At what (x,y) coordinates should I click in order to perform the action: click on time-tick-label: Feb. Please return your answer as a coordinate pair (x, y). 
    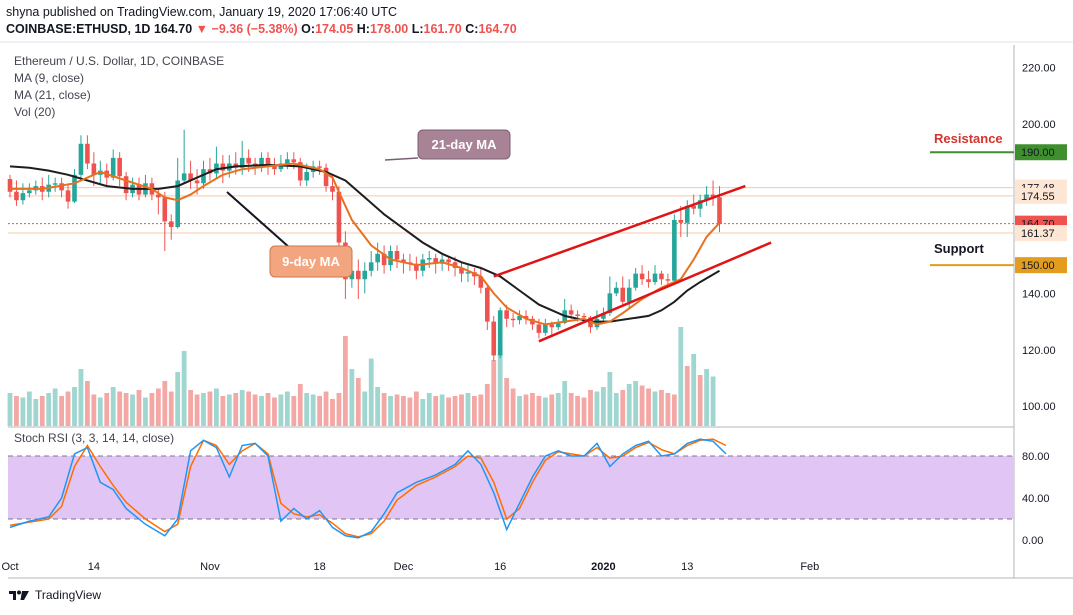
    Looking at the image, I should click on (809, 567).